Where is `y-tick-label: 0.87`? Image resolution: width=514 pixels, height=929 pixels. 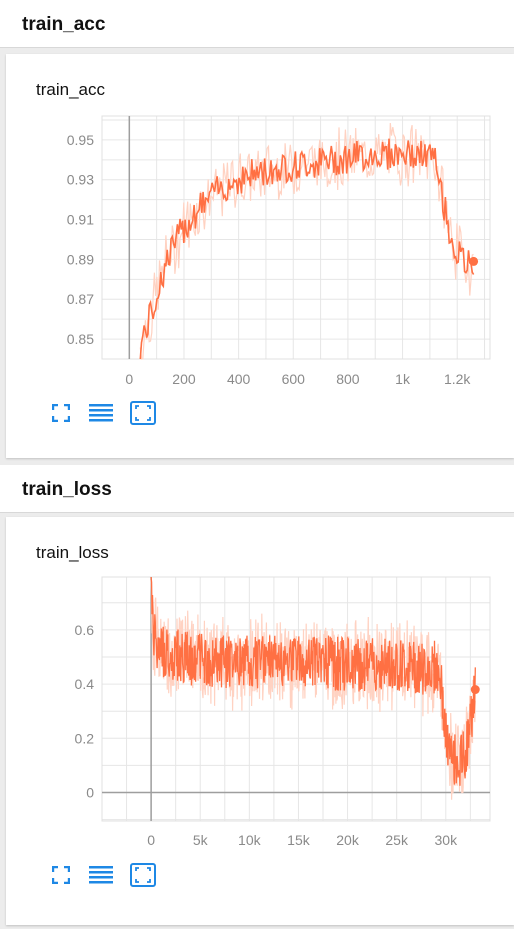 y-tick-label: 0.87 is located at coordinates (80, 299).